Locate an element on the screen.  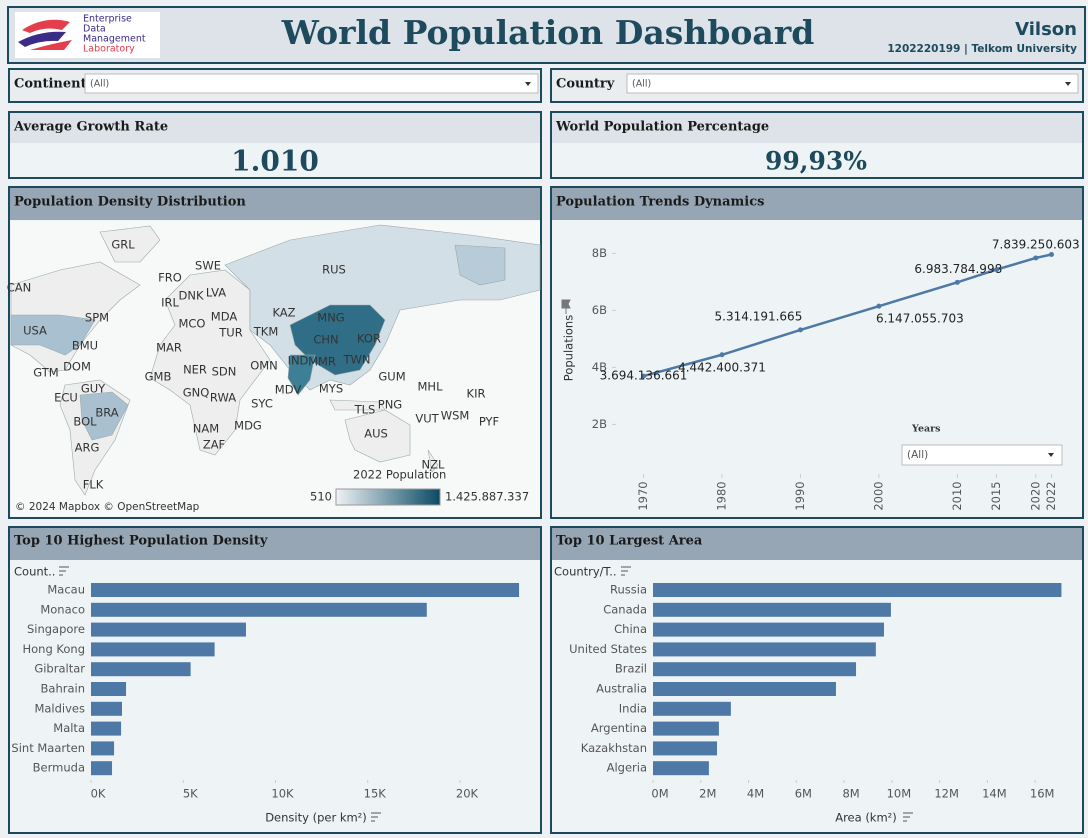
map-label: MMR is located at coordinates (322, 362).